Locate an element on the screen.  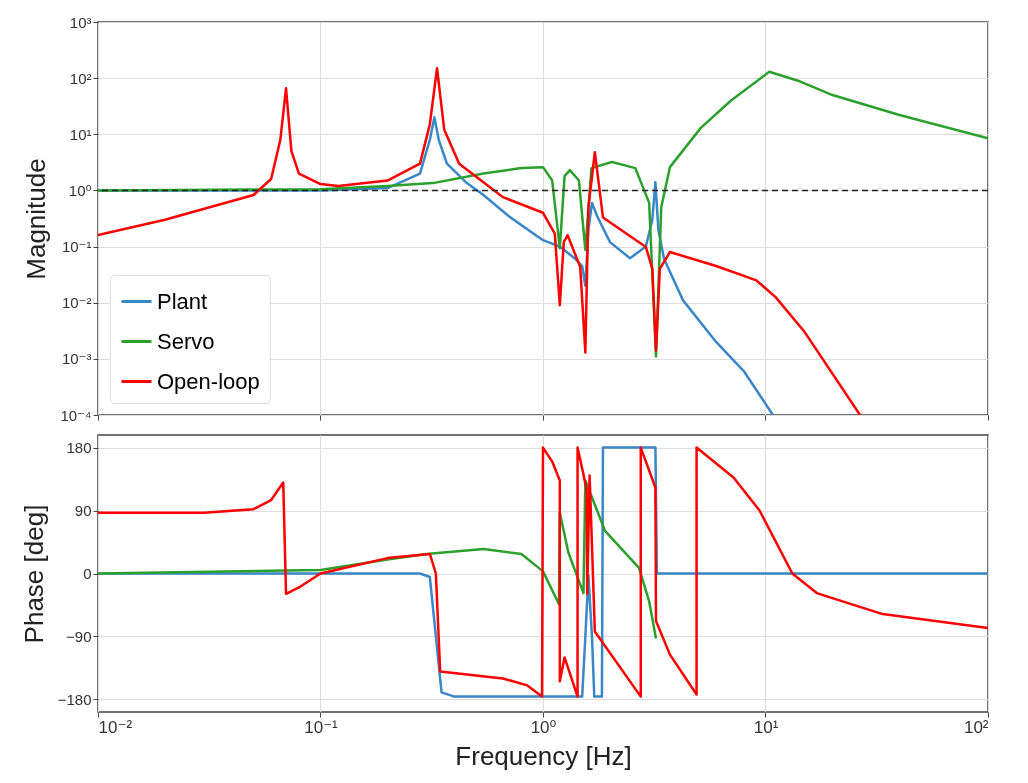
x-tick-label: 10⁰ is located at coordinates (543, 727).